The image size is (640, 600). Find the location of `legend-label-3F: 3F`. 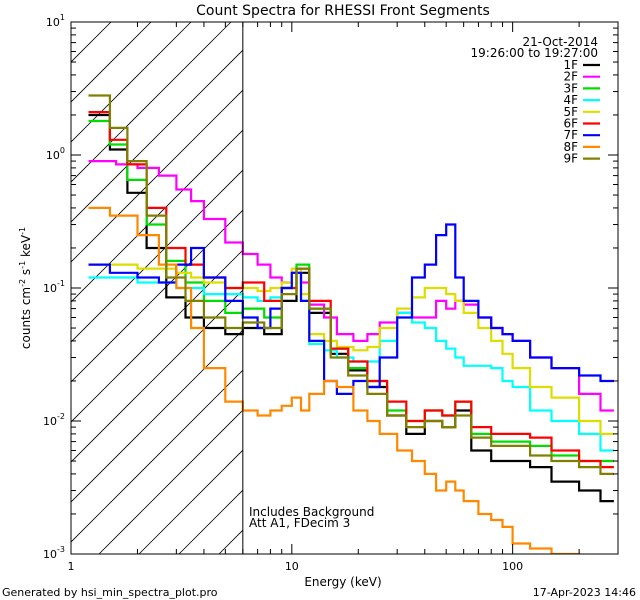

legend-label-3F: 3F is located at coordinates (570, 88).